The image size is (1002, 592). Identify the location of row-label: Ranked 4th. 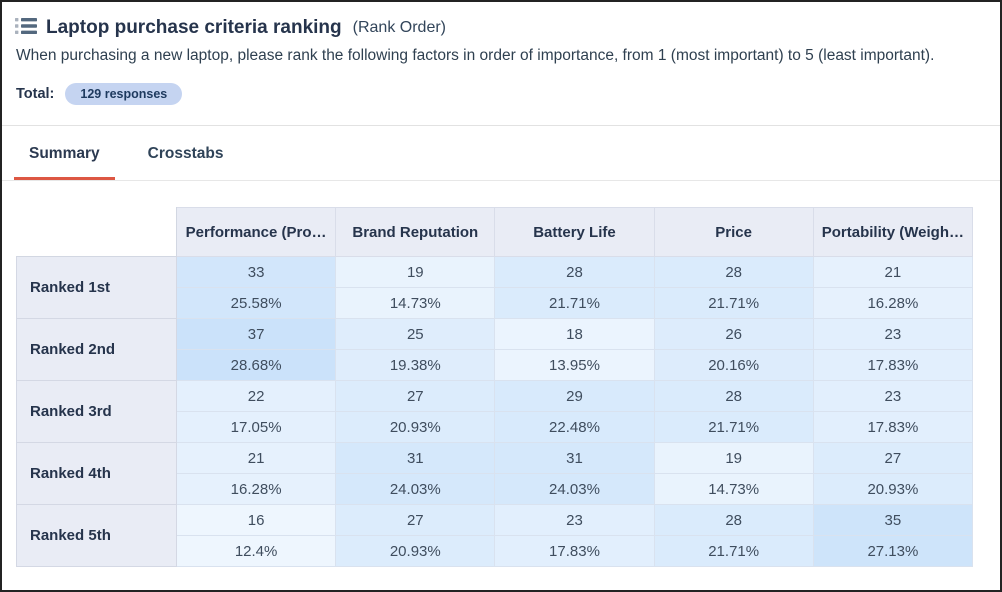
(96, 473).